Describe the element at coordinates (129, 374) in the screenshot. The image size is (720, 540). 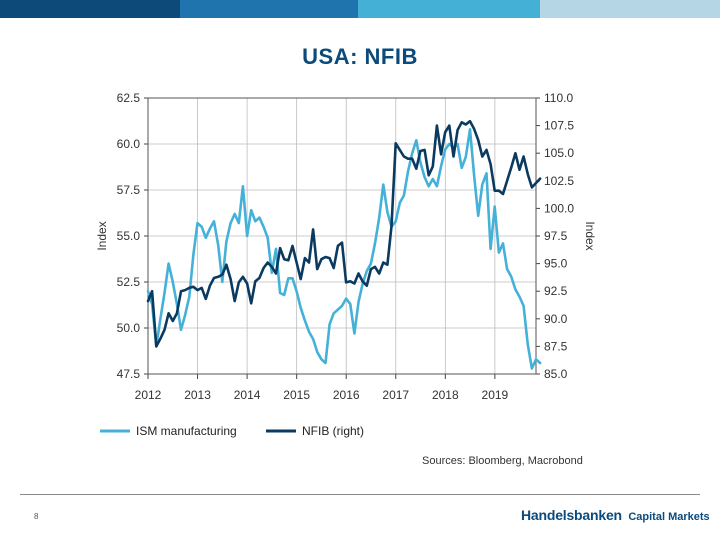
I see `y-left-tick-label: 47.5` at that location.